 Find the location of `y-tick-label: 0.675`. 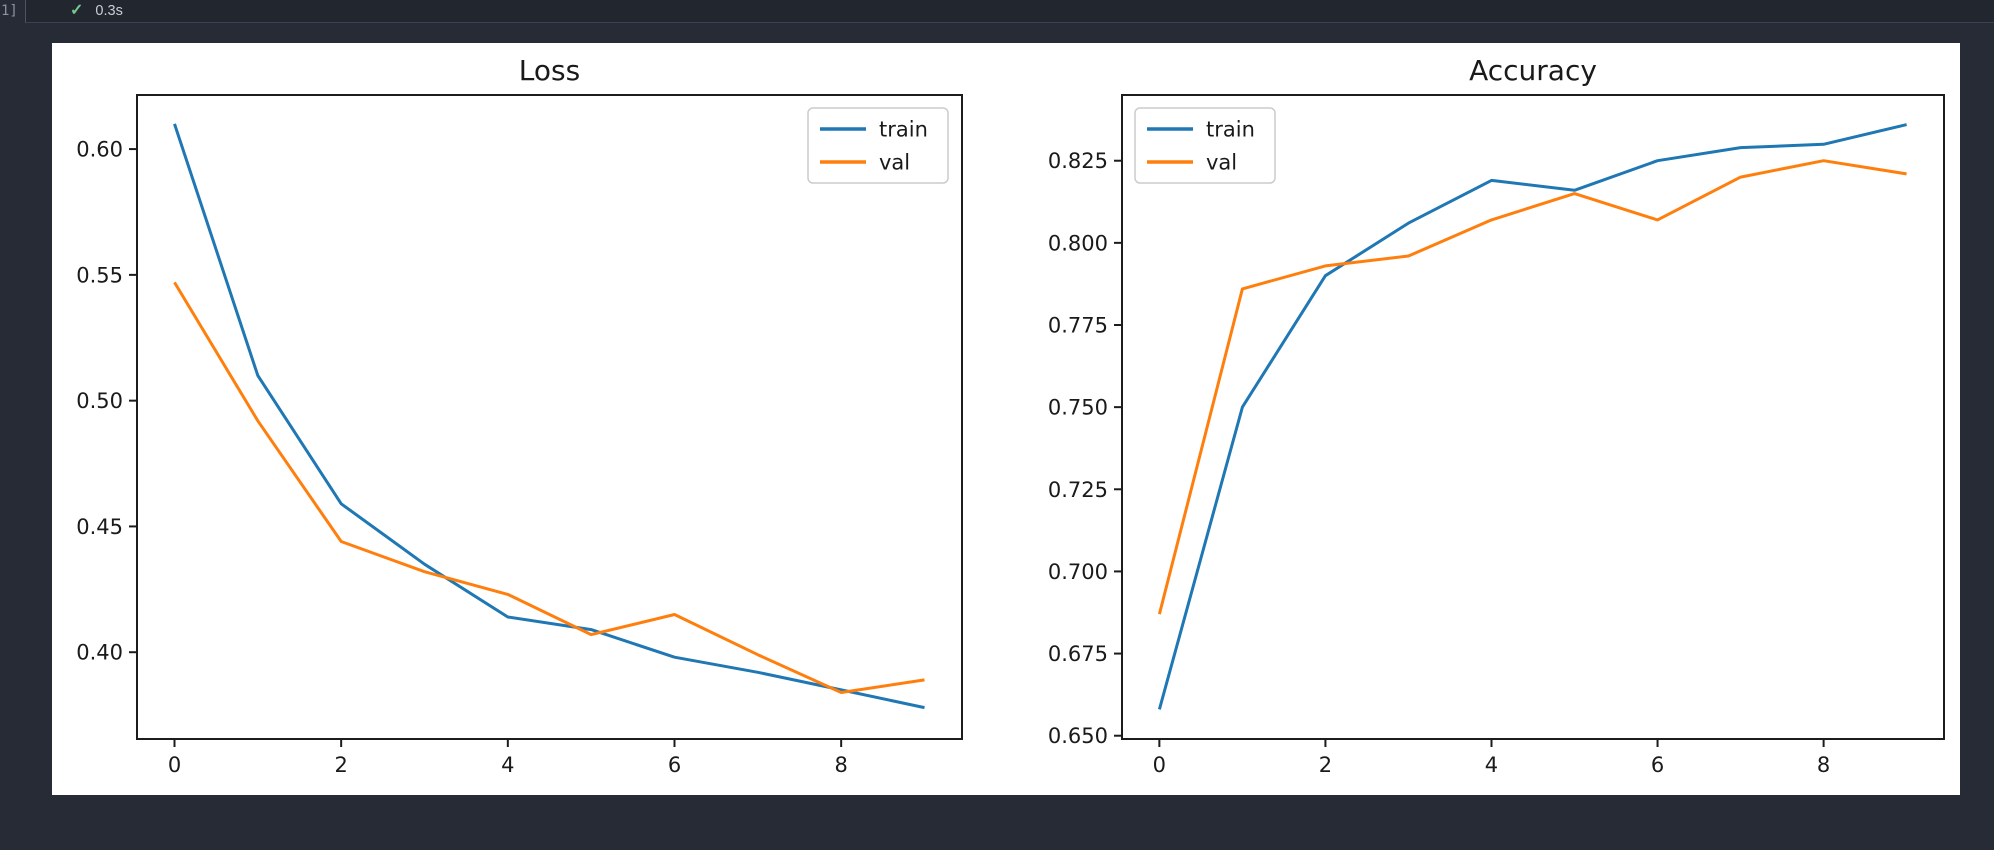

y-tick-label: 0.675 is located at coordinates (1078, 654).